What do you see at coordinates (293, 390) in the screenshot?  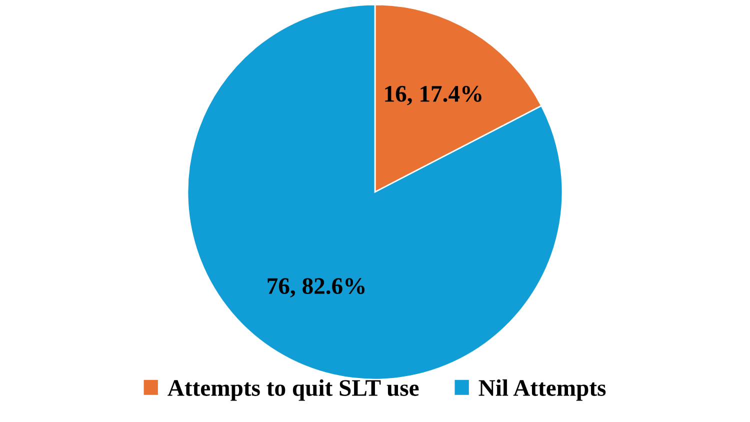 I see `legend-label: Attempts to quit SLT use` at bounding box center [293, 390].